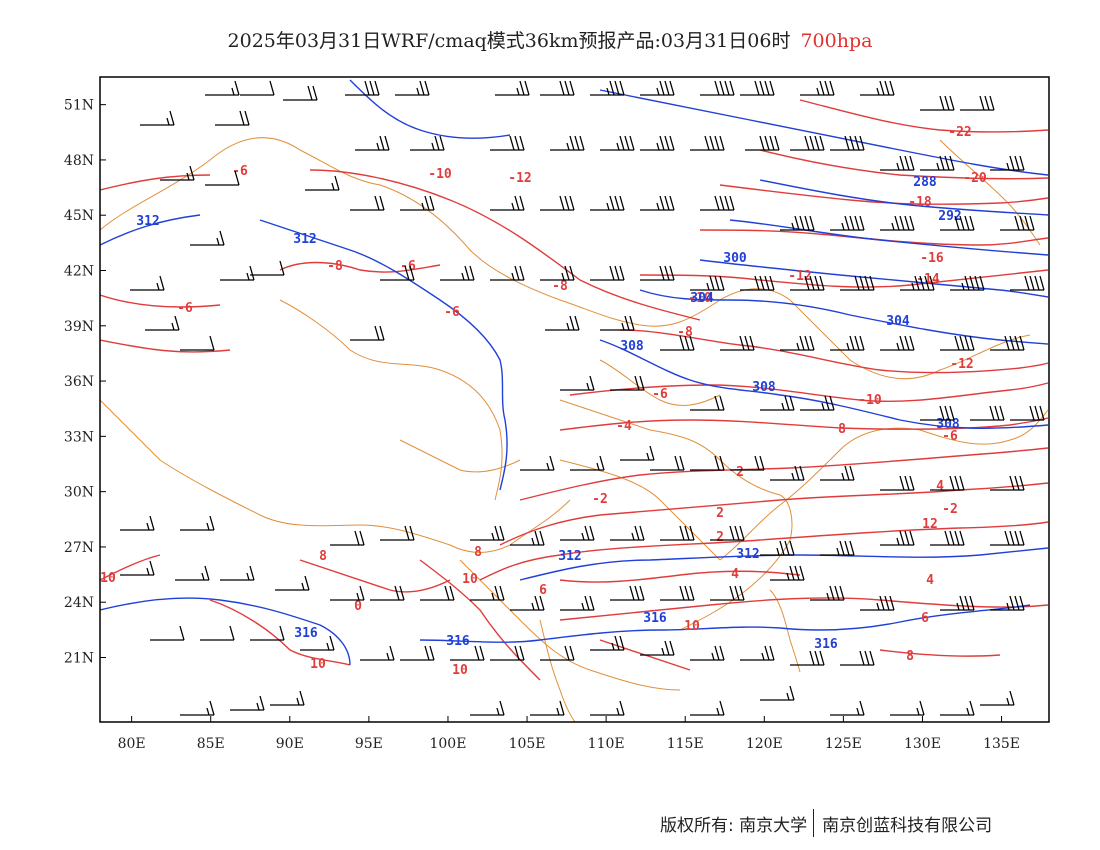  Describe the element at coordinates (932, 258) in the screenshot. I see `temperature-label: -16` at that location.